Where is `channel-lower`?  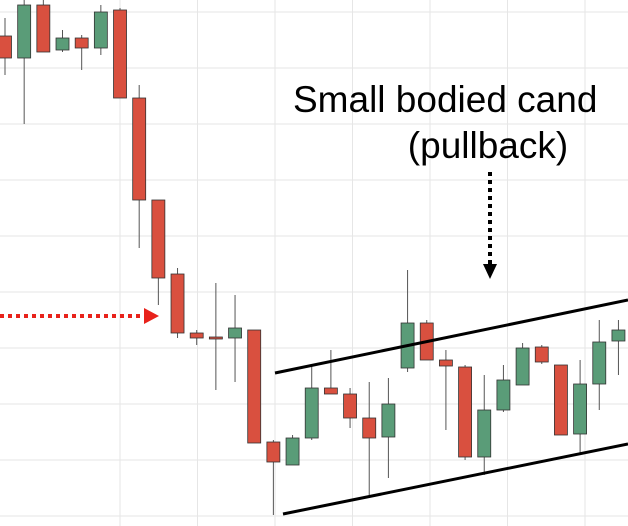
channel-lower is located at coordinates (455, 479).